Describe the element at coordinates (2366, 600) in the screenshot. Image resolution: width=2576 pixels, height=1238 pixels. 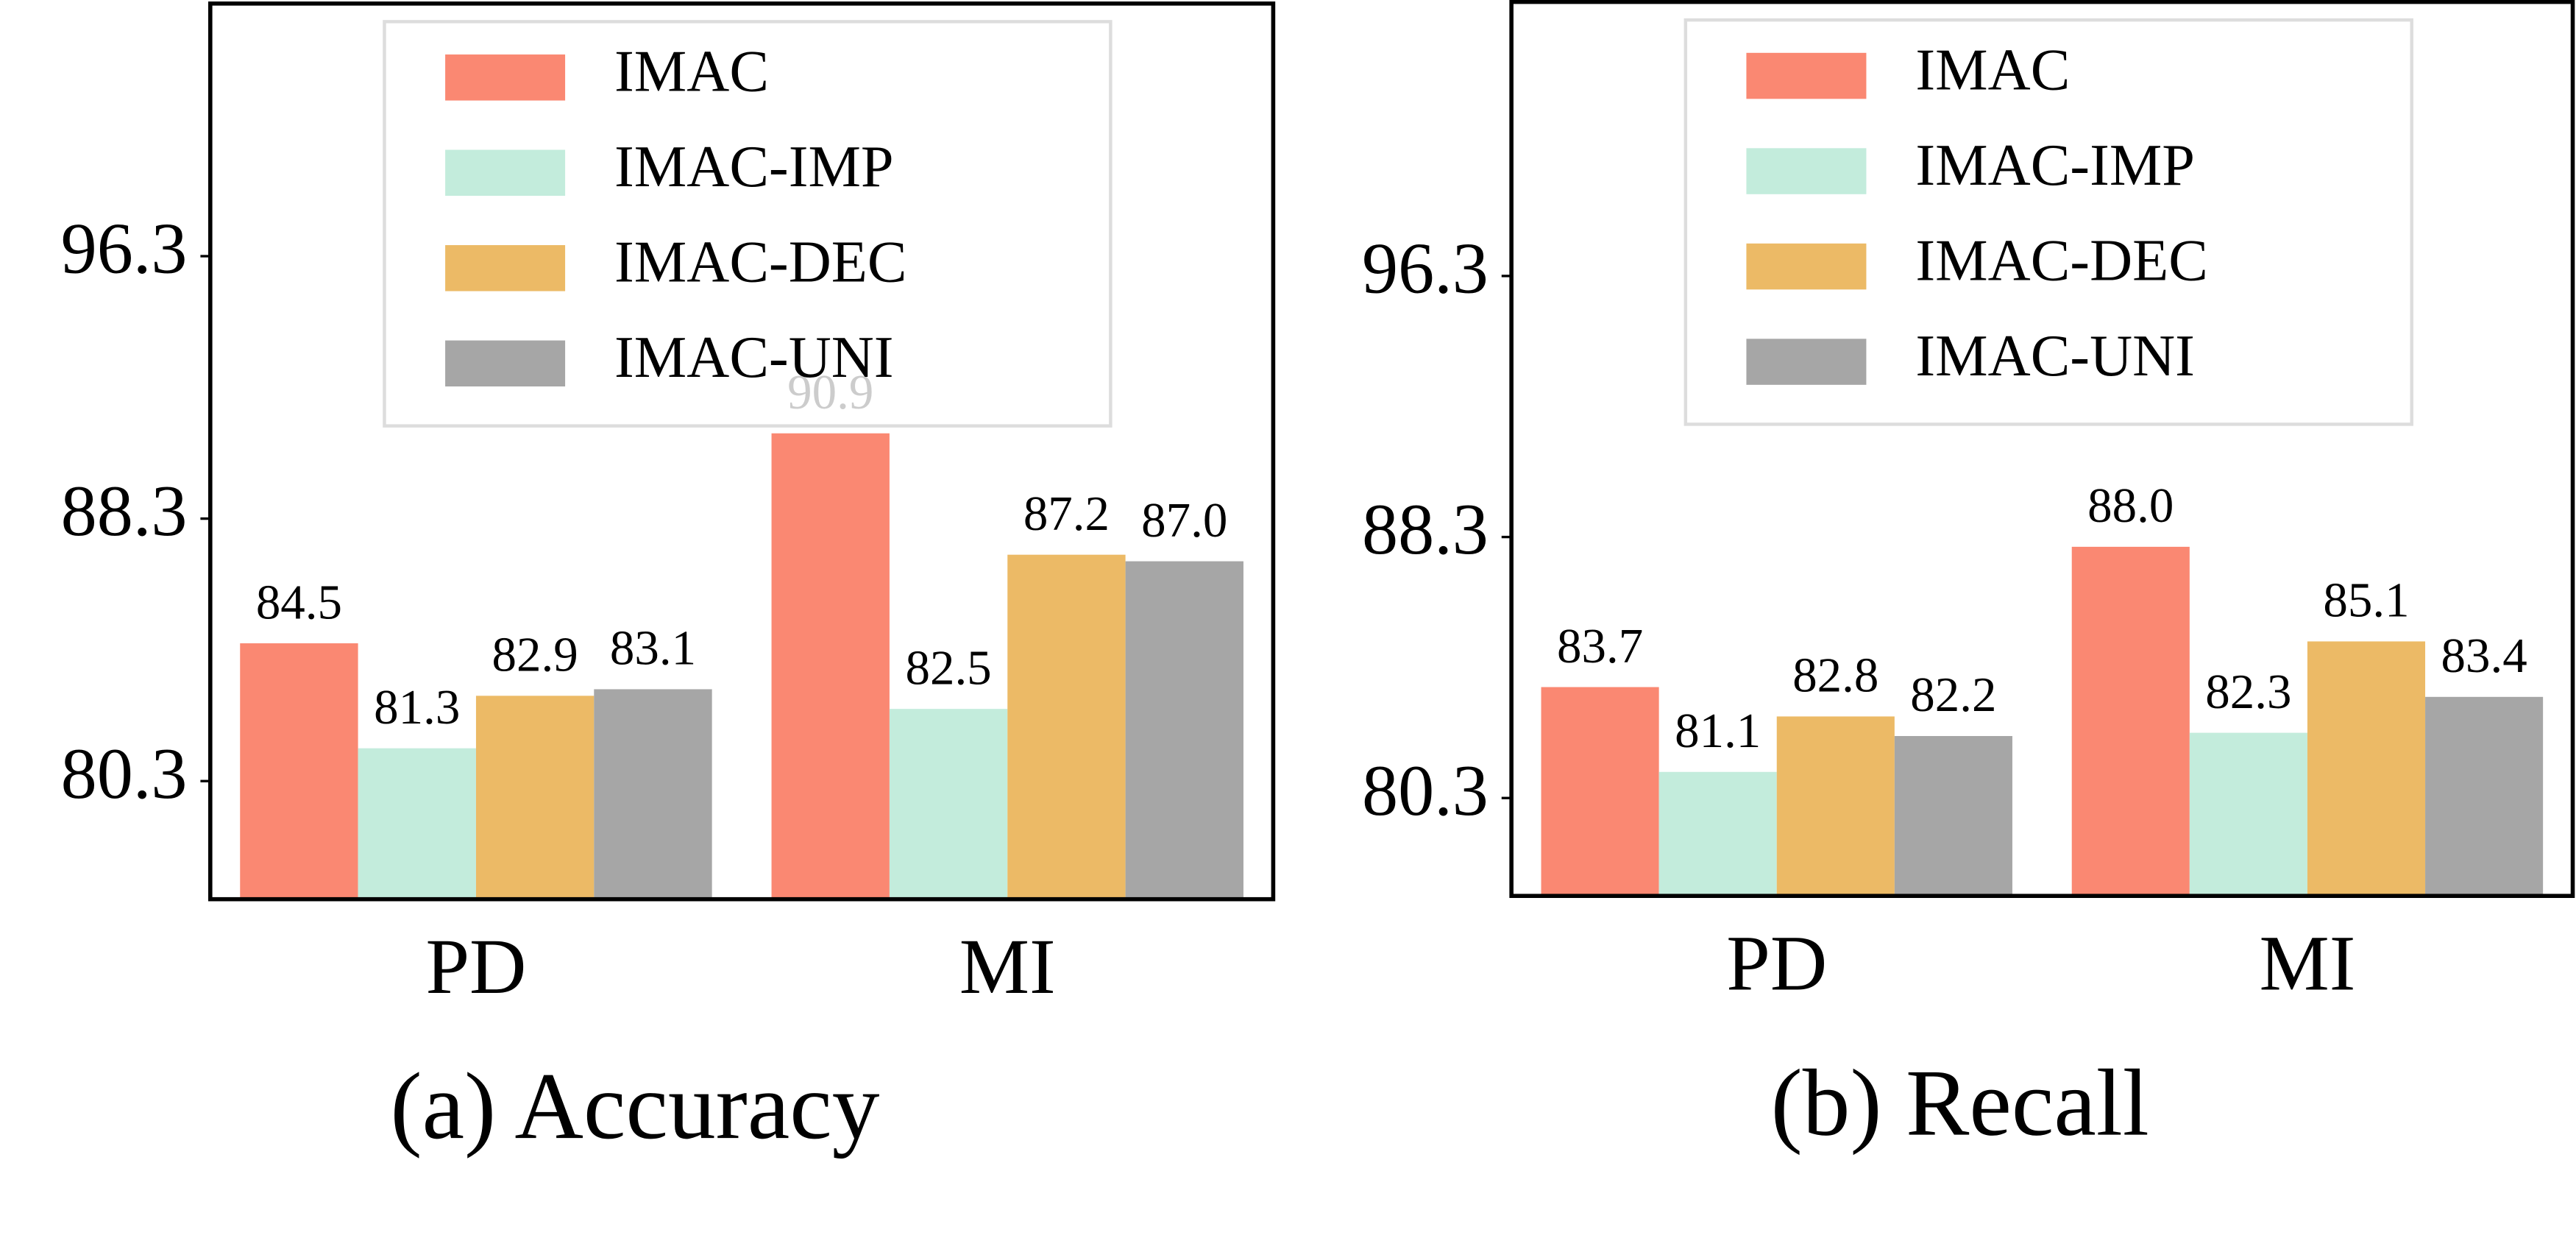
I see `value-label: 85.1` at that location.